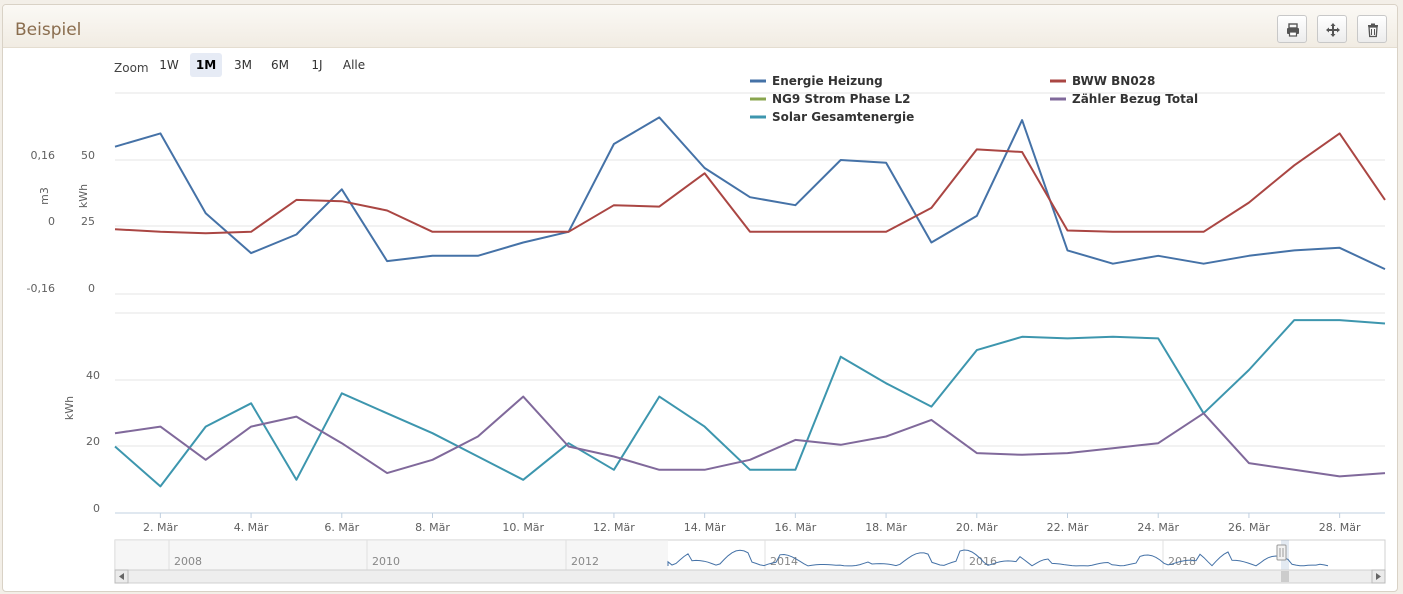 This screenshot has height=594, width=1403. What do you see at coordinates (69, 408) in the screenshot?
I see `kwh-bottom-axis-label: kWh` at bounding box center [69, 408].